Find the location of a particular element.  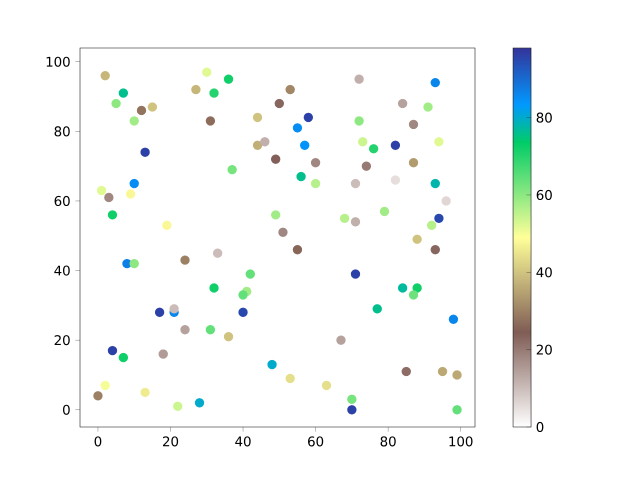

x-tick-label: 40 is located at coordinates (243, 441).